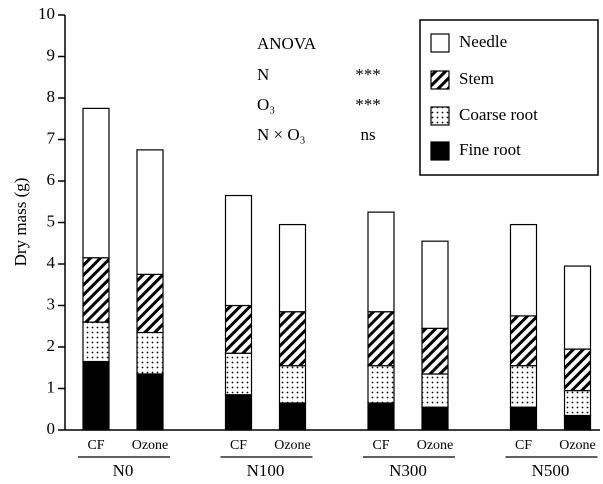 The height and width of the screenshot is (484, 603). What do you see at coordinates (367, 134) in the screenshot?
I see `annotation-sig: ns` at bounding box center [367, 134].